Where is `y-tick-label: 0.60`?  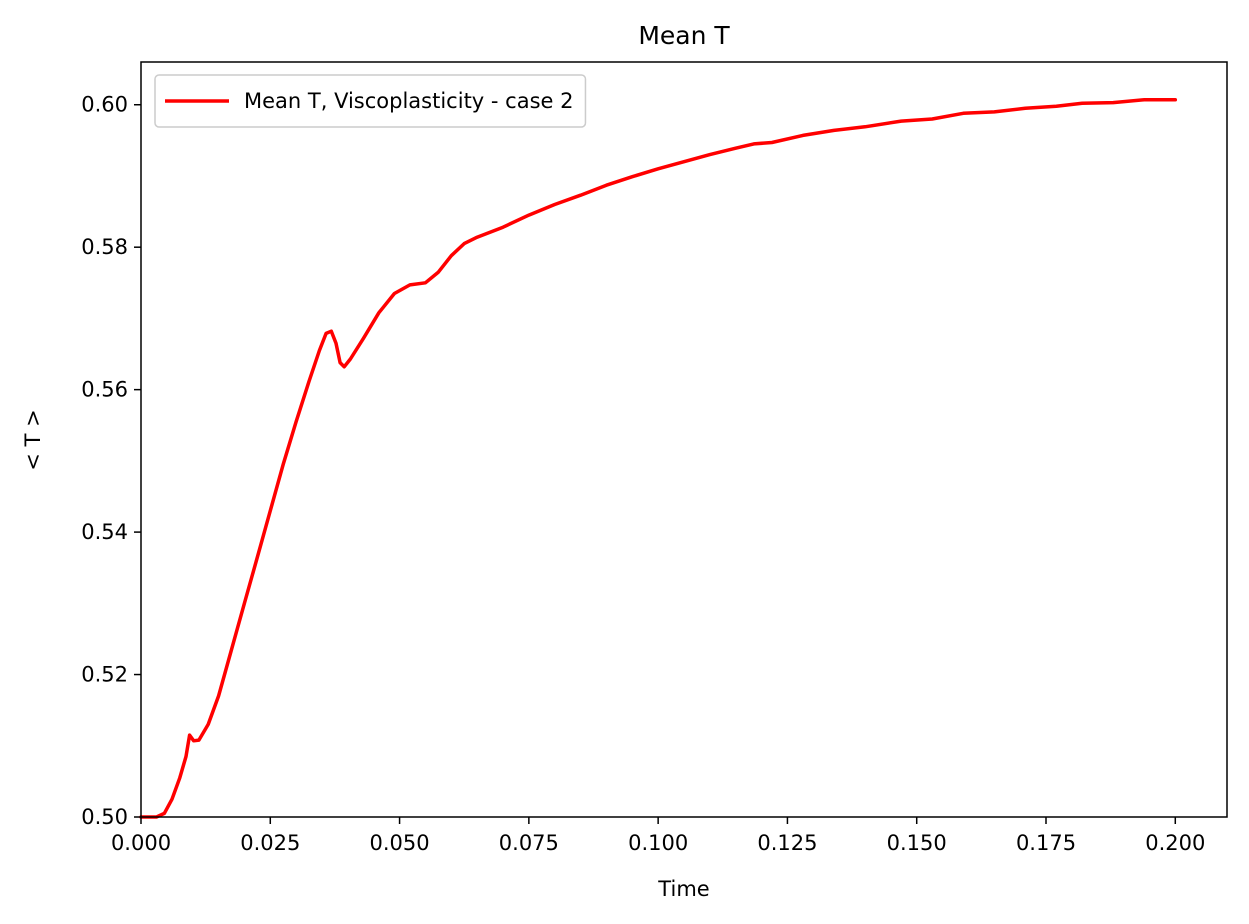
y-tick-label: 0.60 is located at coordinates (104, 105).